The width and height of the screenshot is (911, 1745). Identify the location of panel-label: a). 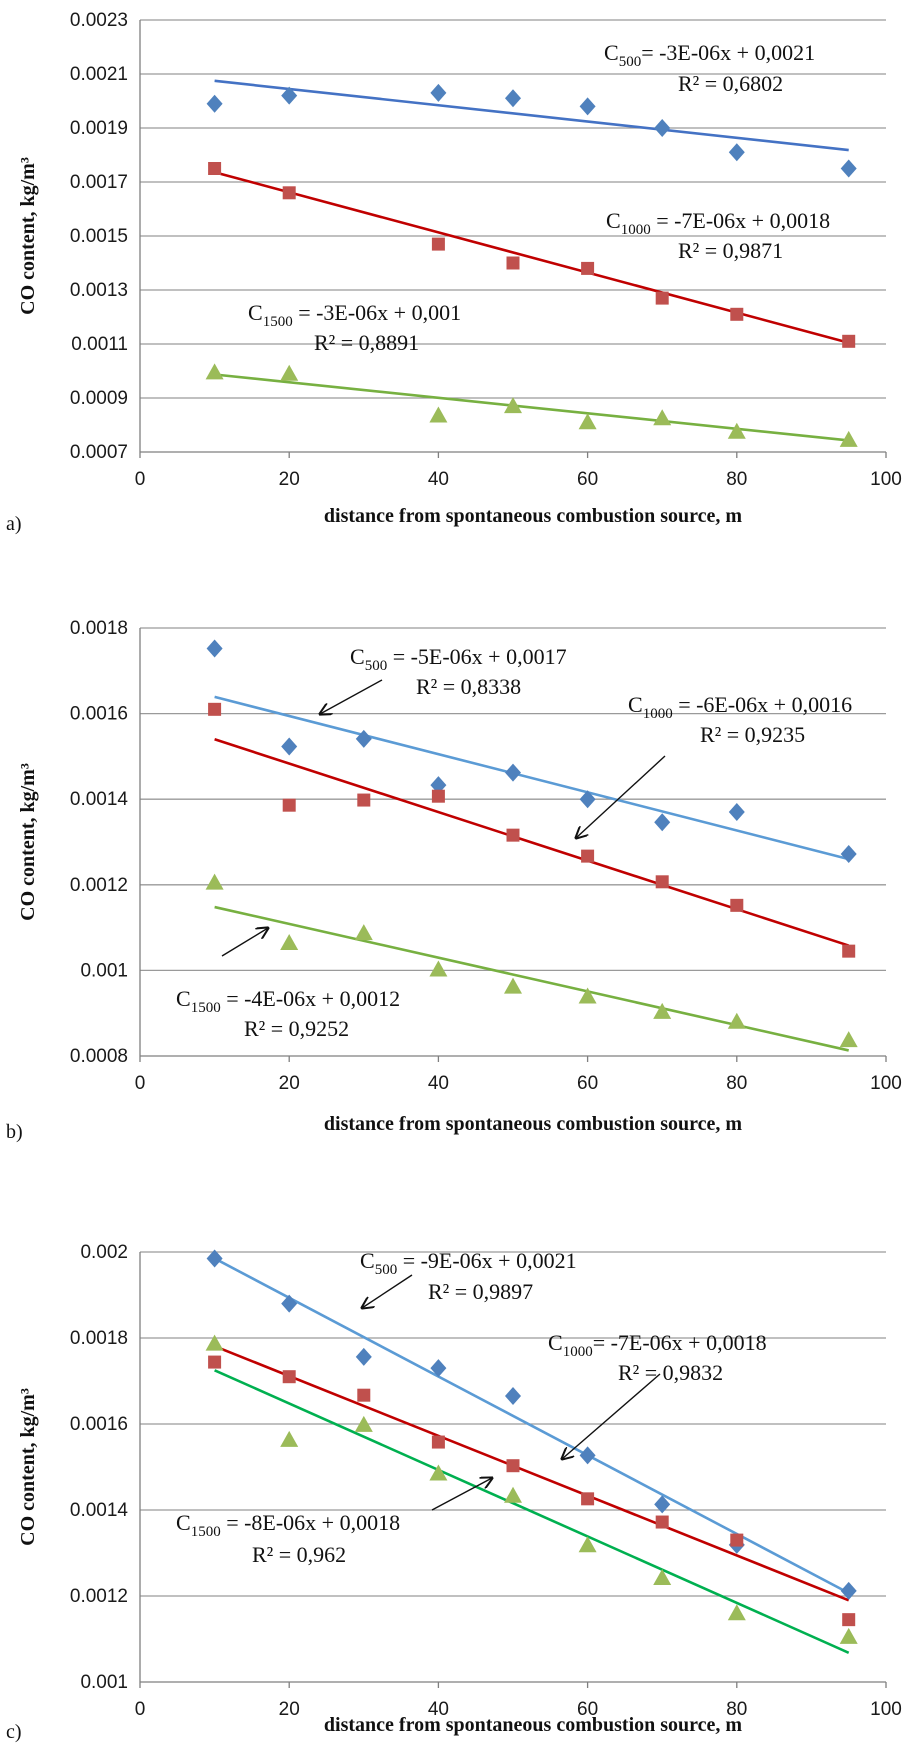
(14, 524).